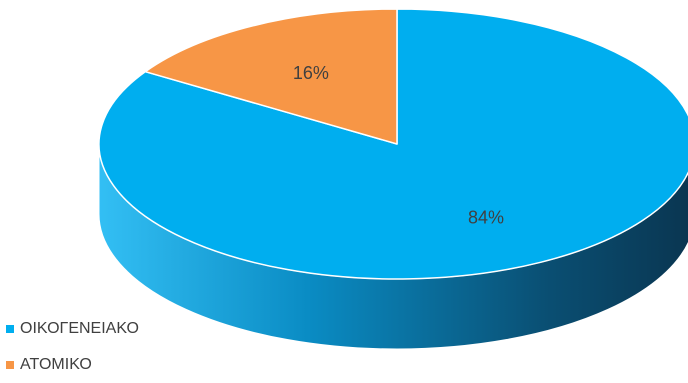 This screenshot has width=688, height=383. What do you see at coordinates (79, 328) in the screenshot?
I see `legend-label-oikogeneiako: ΟΙΚΟΓΕΝΕΙΑΚΟ` at bounding box center [79, 328].